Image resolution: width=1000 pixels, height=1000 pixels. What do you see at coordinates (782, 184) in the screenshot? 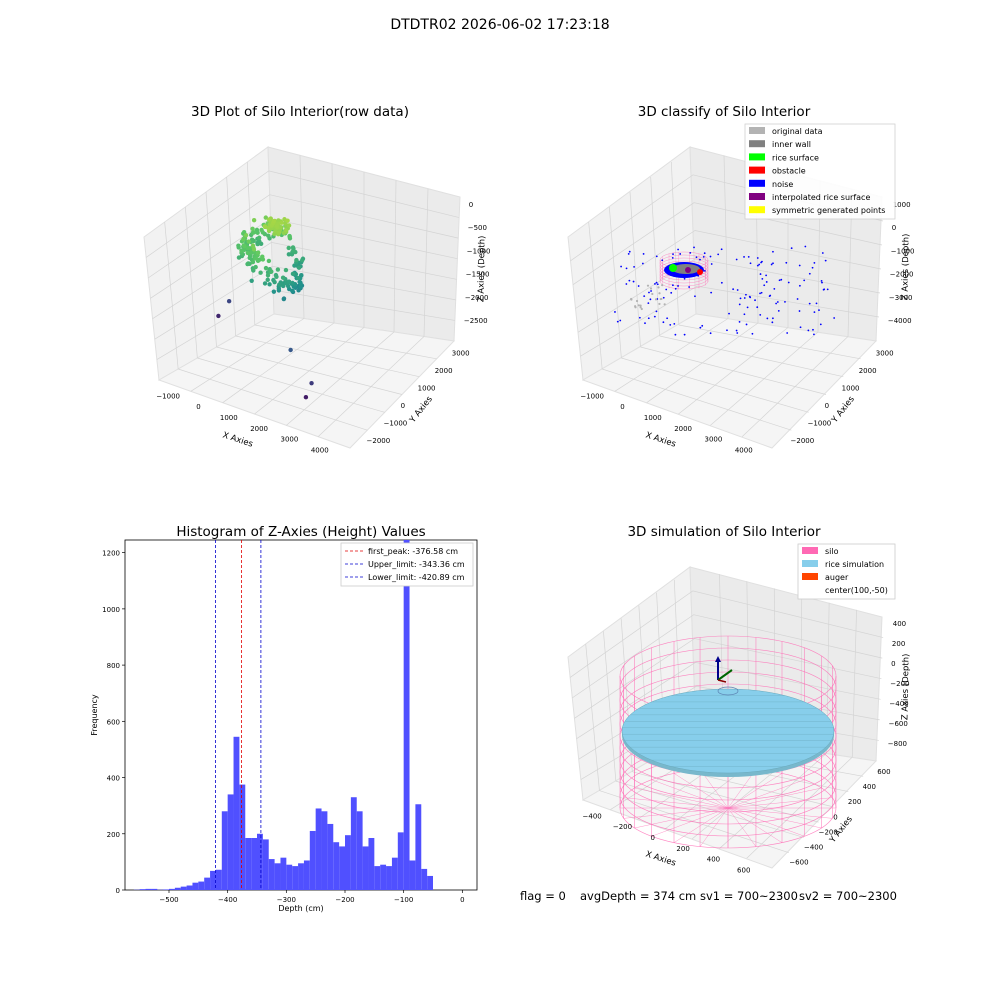
I see `legend-label: noise` at bounding box center [782, 184].